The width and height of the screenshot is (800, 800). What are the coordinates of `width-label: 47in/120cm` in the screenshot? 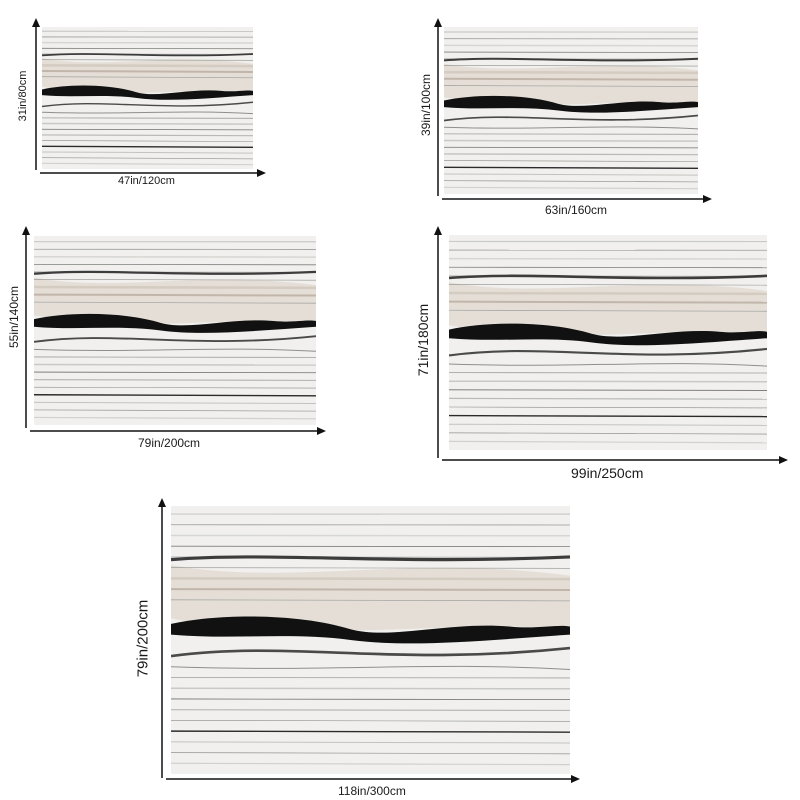 It's located at (146, 181).